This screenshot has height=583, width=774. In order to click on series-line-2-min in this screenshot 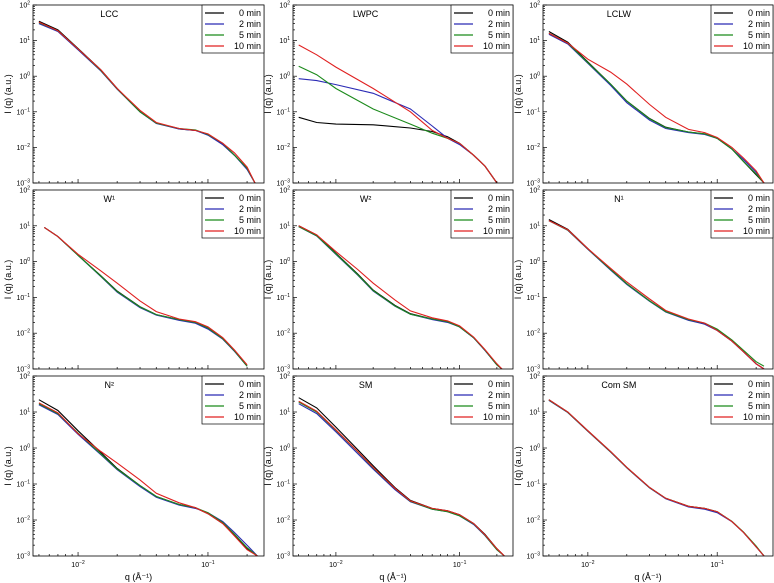, I will do `click(148, 480)`.